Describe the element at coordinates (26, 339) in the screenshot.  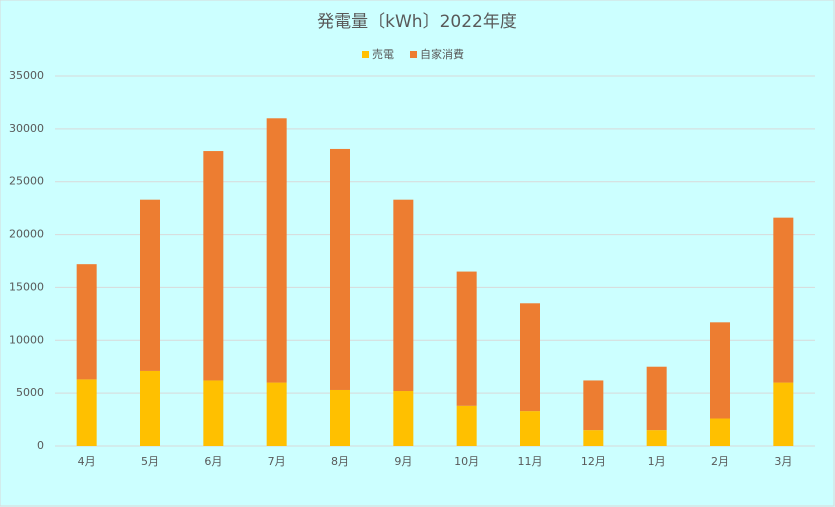
I see `y-tick-label: 10000` at that location.